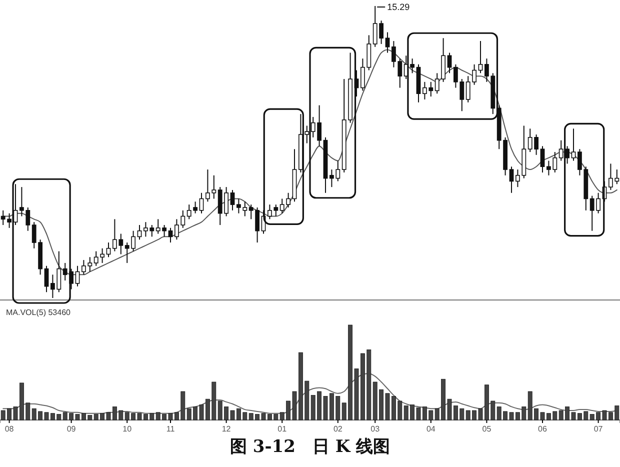  I want to click on x-tick-label: 04, so click(431, 429).